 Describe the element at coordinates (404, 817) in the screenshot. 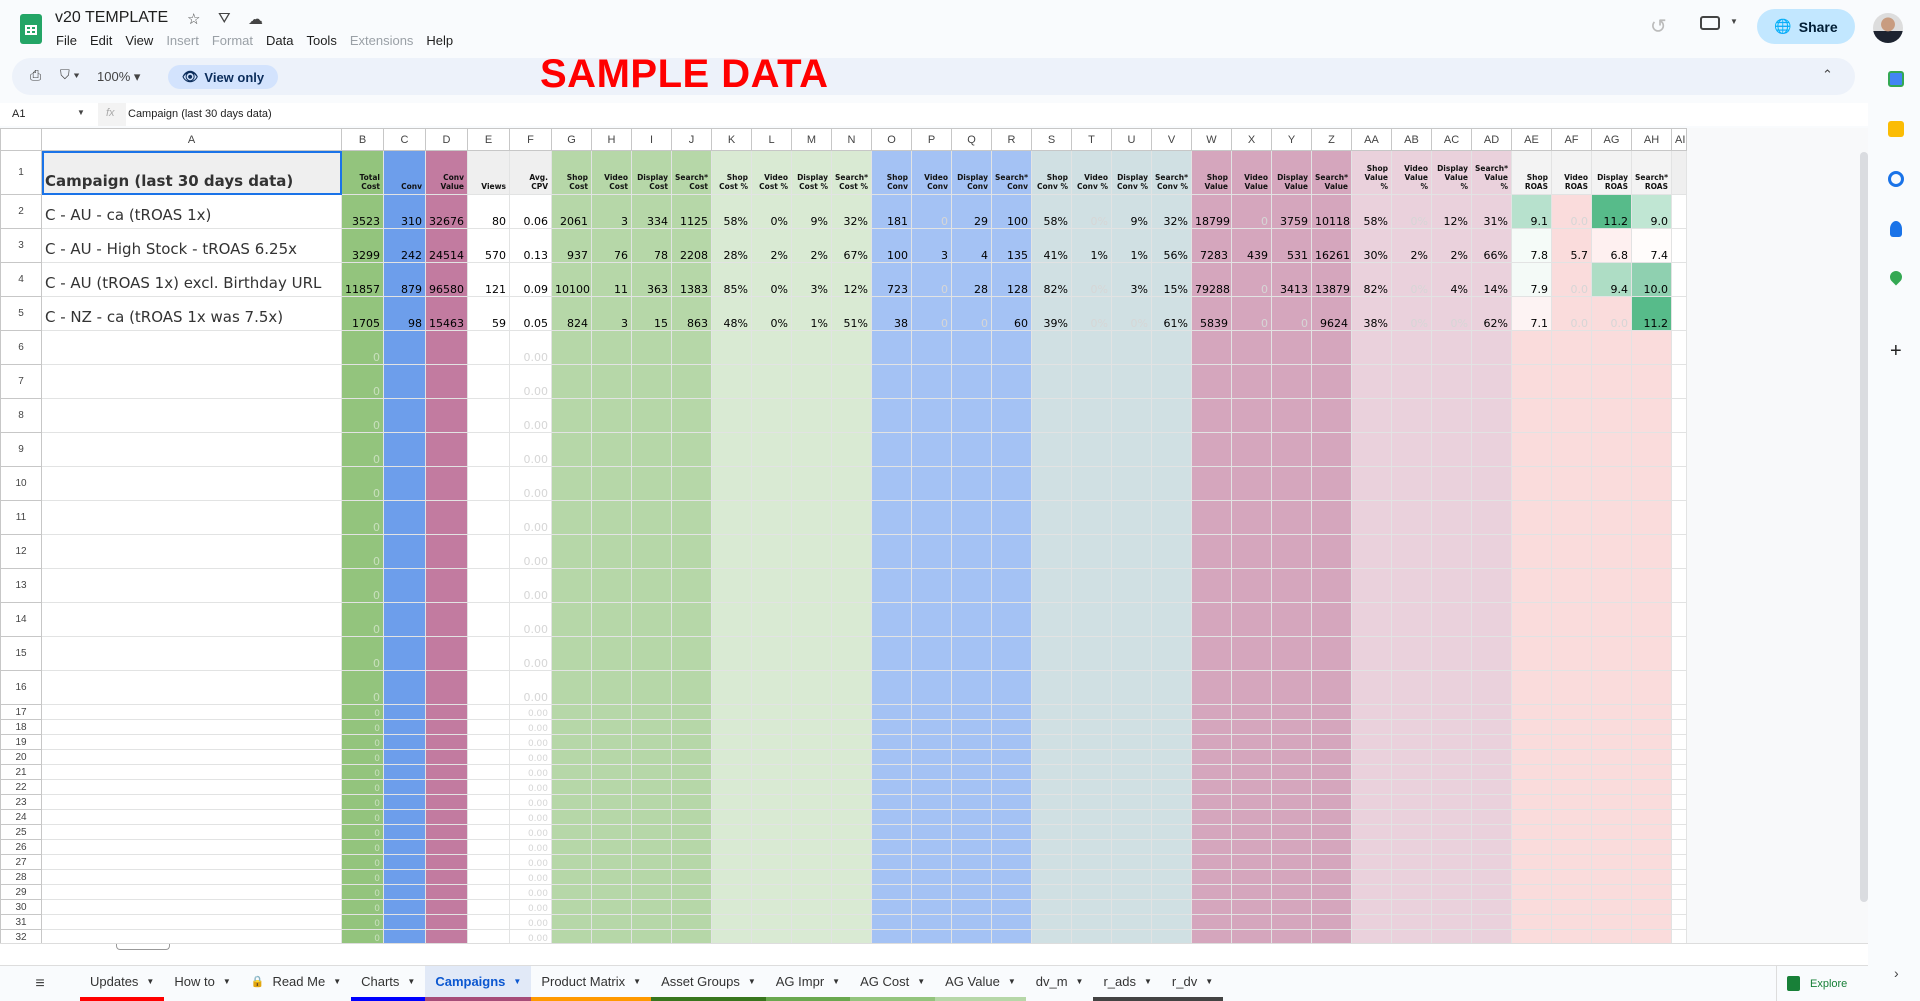

I see `cell-C24` at that location.